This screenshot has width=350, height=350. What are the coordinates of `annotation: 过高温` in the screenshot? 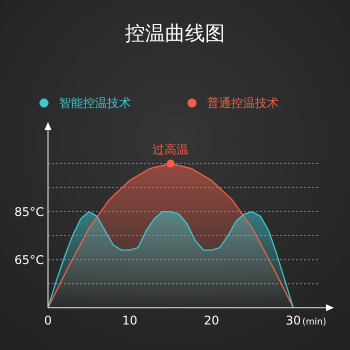 It's located at (170, 149).